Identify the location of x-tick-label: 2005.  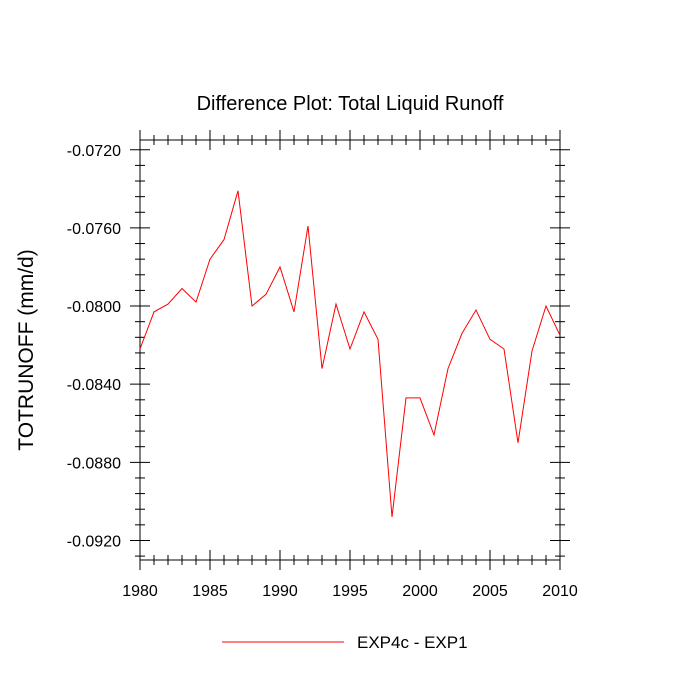
(490, 591).